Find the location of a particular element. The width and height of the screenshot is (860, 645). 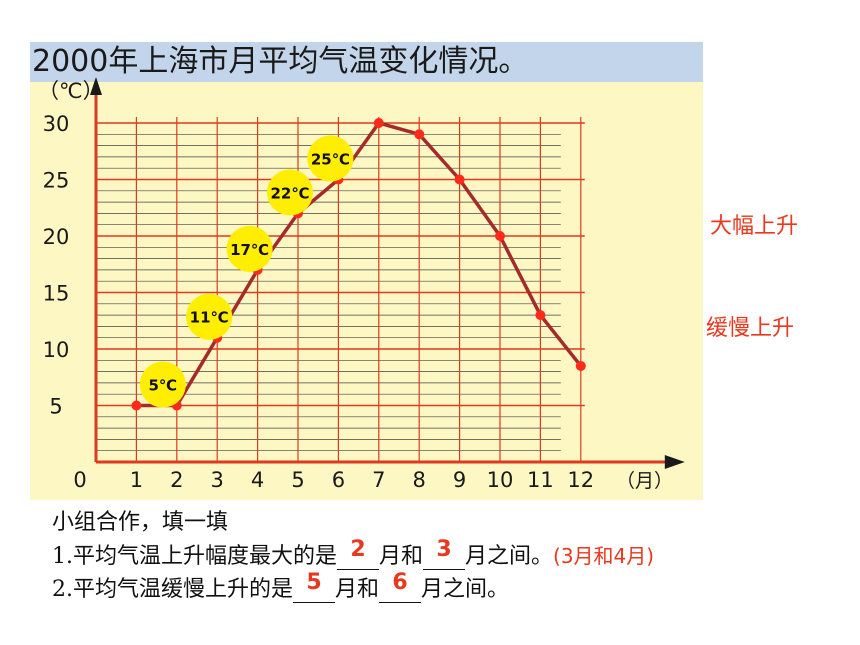

x-tick-label: 6 is located at coordinates (338, 480).